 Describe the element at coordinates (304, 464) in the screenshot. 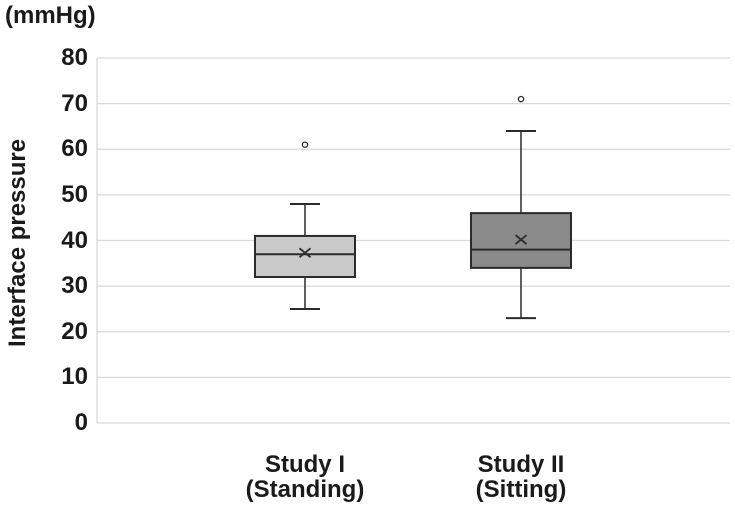

I see `category-name: Study I` at that location.